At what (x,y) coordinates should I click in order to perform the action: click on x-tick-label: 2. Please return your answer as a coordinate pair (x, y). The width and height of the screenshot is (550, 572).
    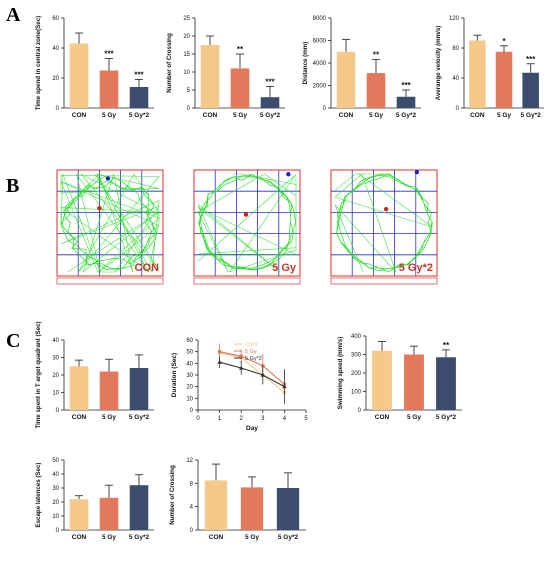
    Looking at the image, I should click on (242, 419).